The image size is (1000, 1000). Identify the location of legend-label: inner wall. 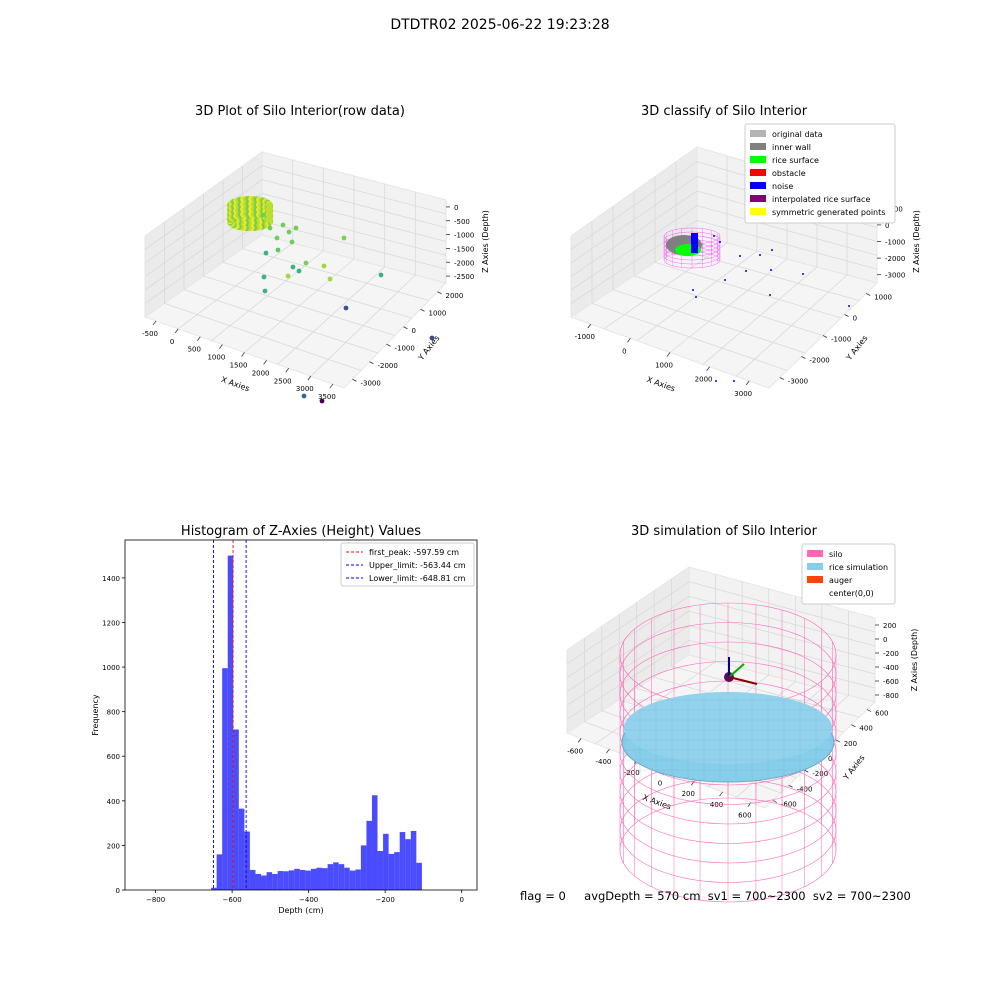
(791, 147).